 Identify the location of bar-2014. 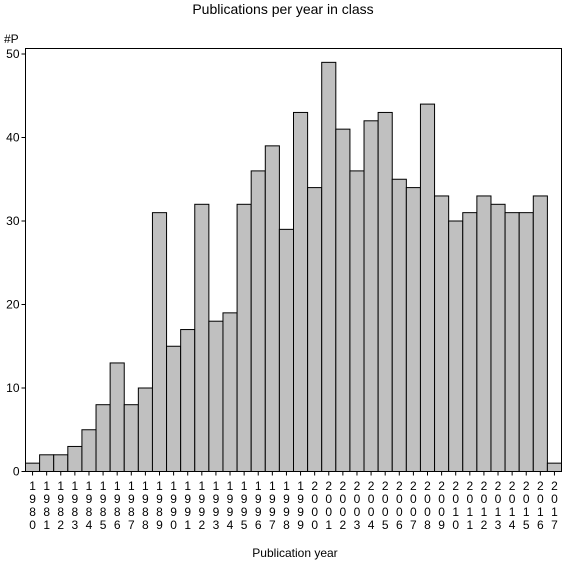
(512, 342).